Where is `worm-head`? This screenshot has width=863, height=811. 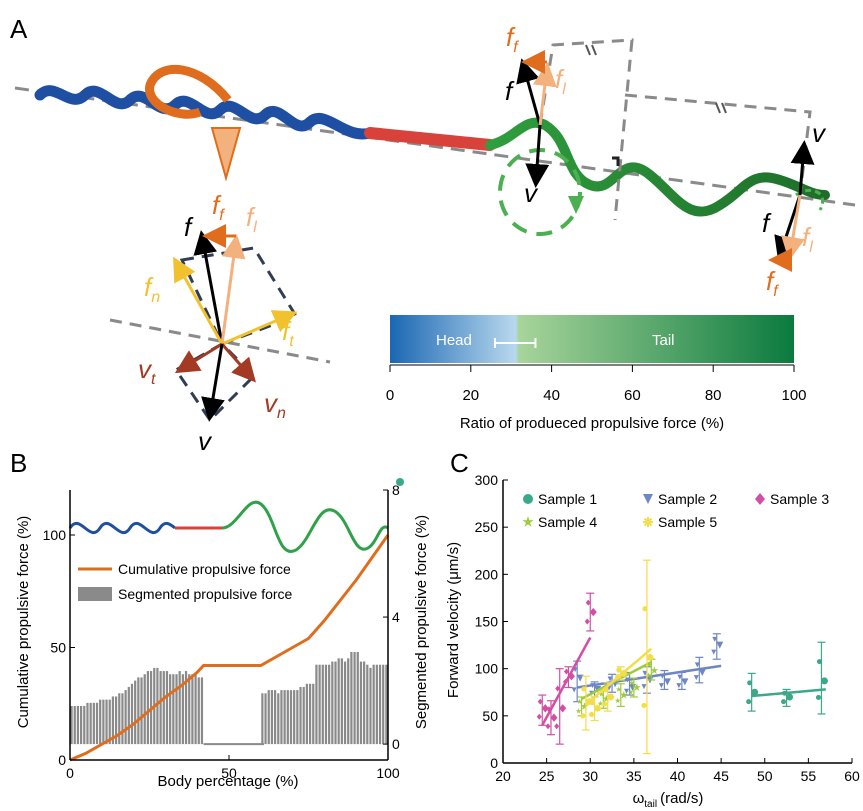
worm-head is located at coordinates (205, 112).